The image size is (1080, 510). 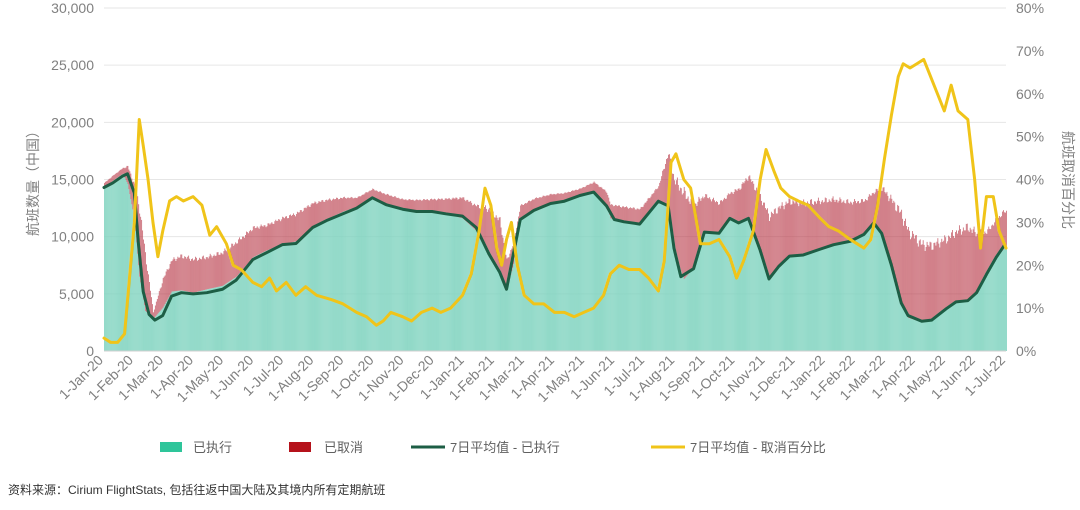 I want to click on legend-label-cancelled: 已取消, so click(x=343, y=447).